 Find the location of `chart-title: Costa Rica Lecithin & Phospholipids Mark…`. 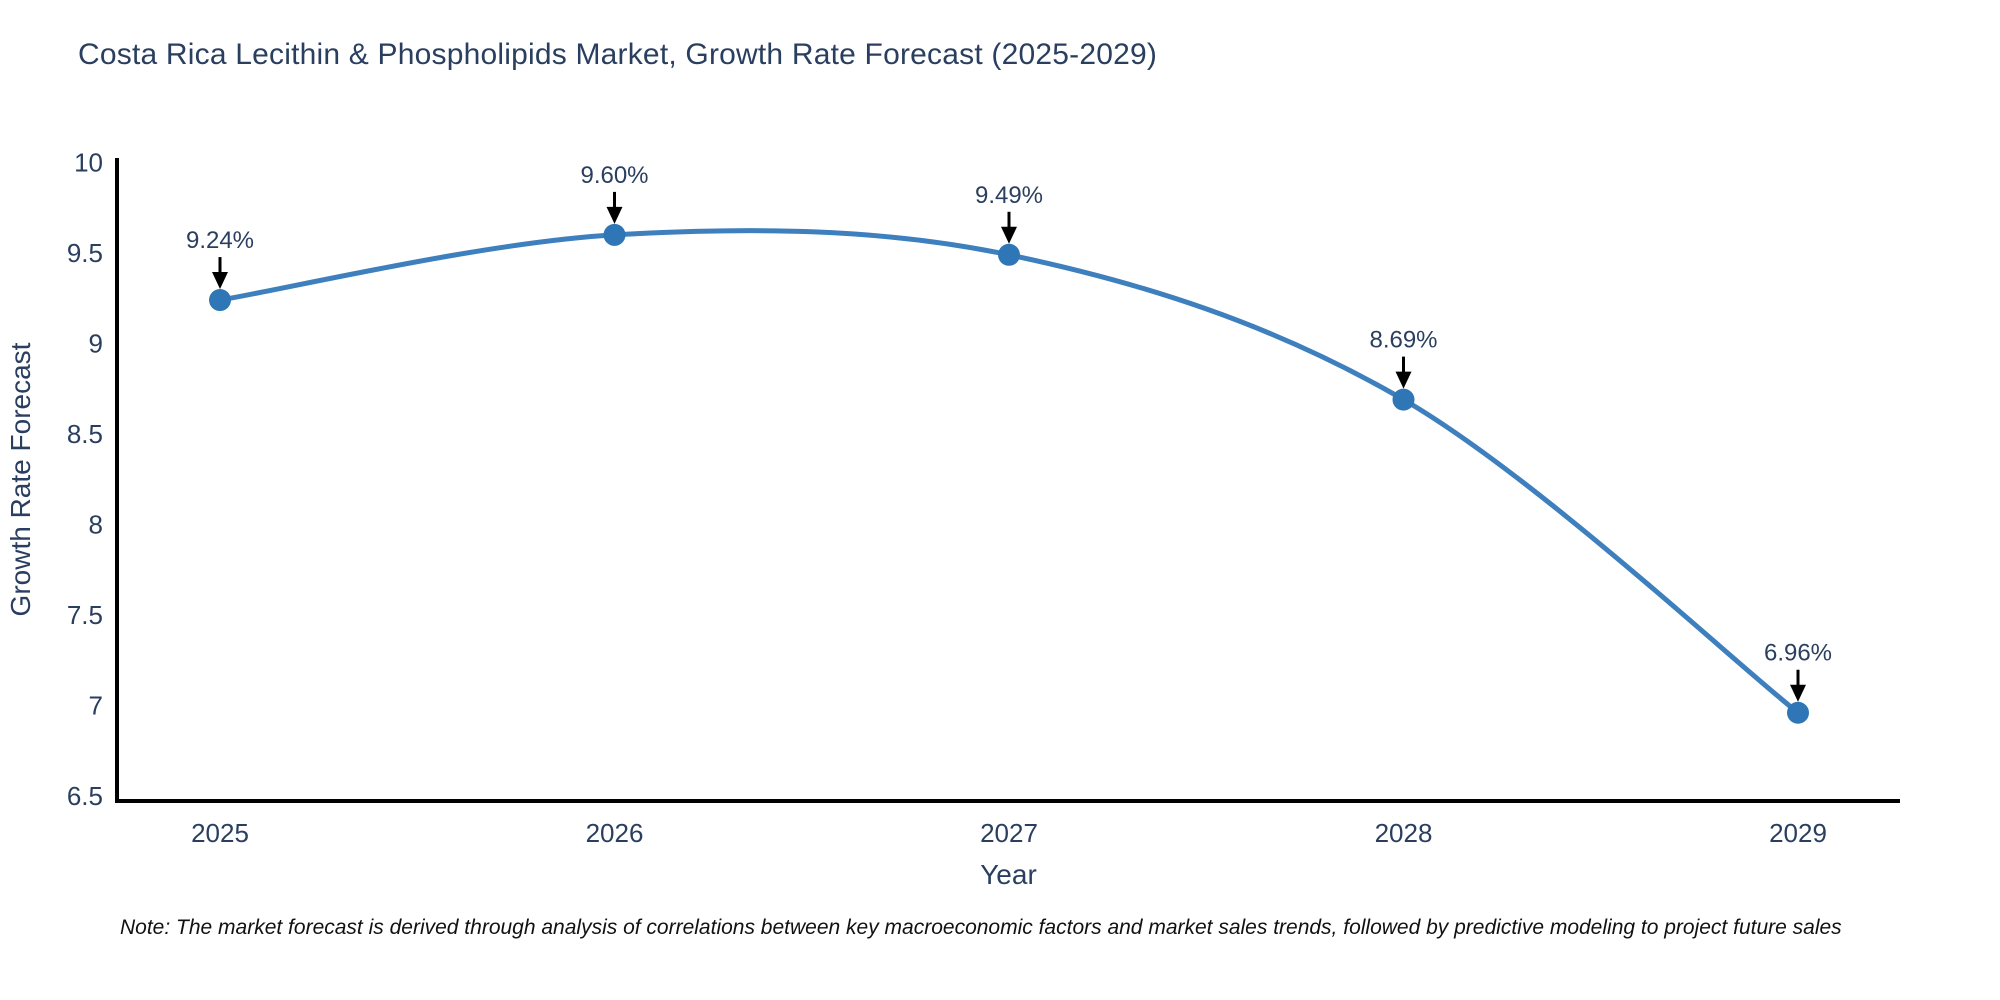

chart-title: Costa Rica Lecithin & Phospholipids Mark… is located at coordinates (618, 54).